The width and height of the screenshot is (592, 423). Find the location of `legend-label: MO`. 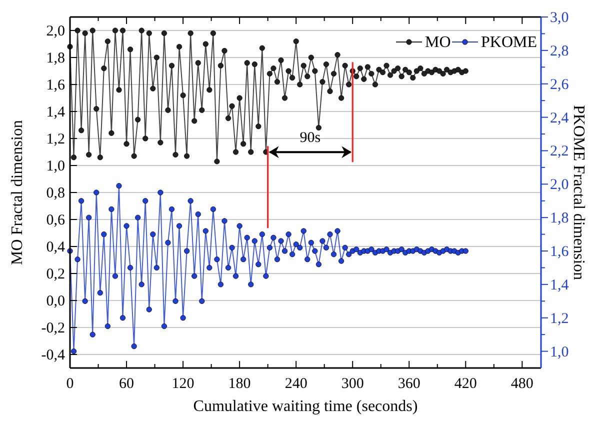

legend-label: MO is located at coordinates (438, 42).